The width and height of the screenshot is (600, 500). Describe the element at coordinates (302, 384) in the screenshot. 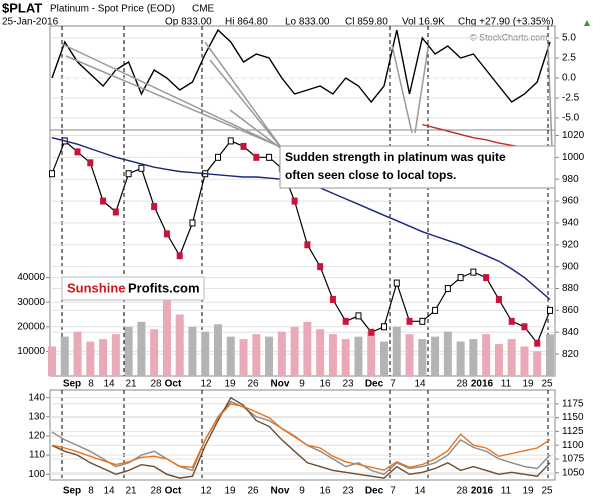

I see `x-tick-label: 9` at that location.